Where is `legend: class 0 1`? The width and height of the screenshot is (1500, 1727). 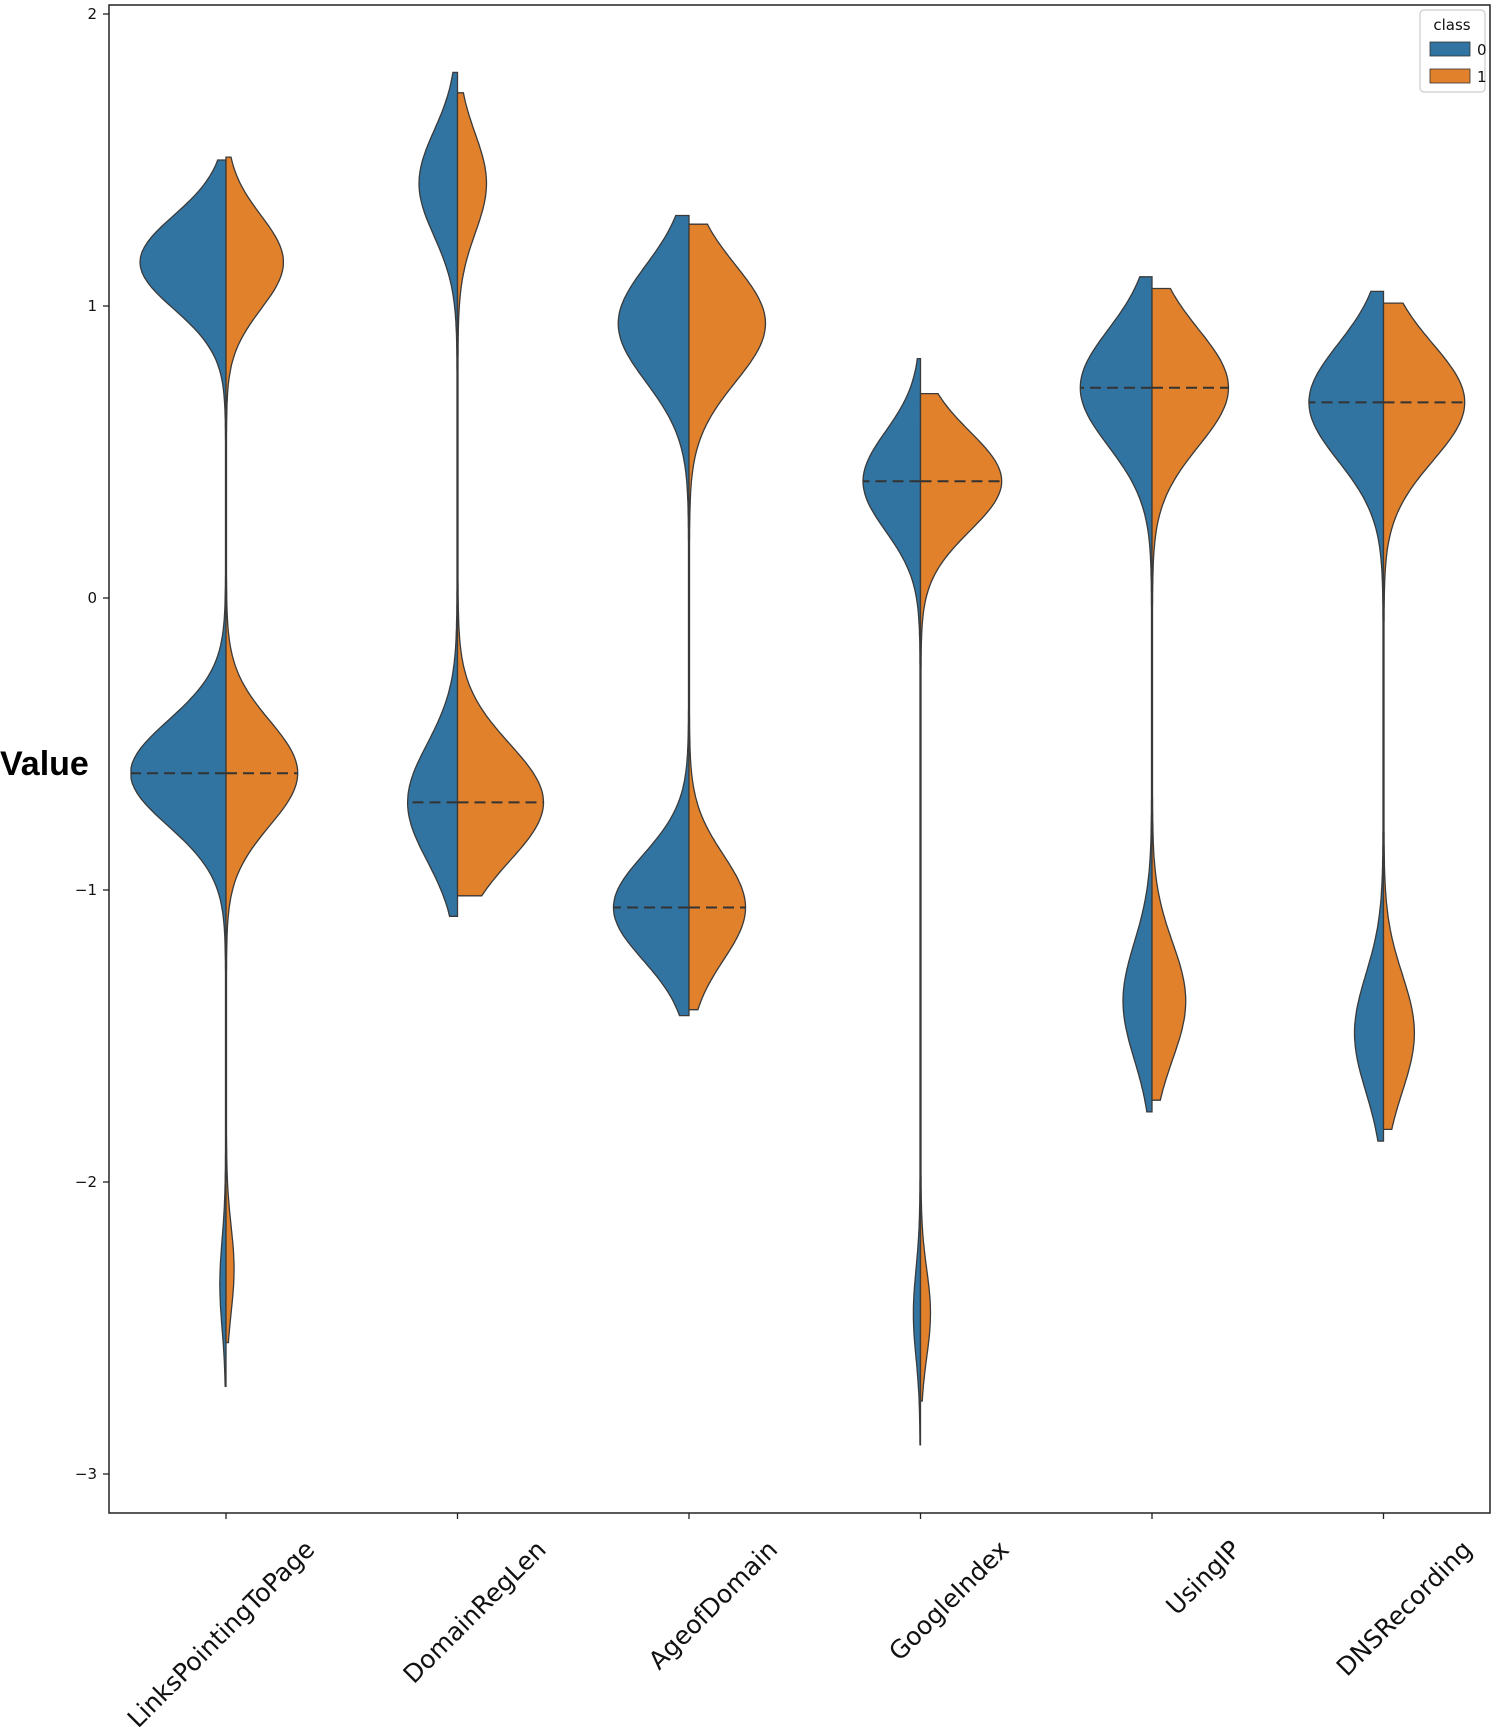 legend: class 0 1 is located at coordinates (1453, 51).